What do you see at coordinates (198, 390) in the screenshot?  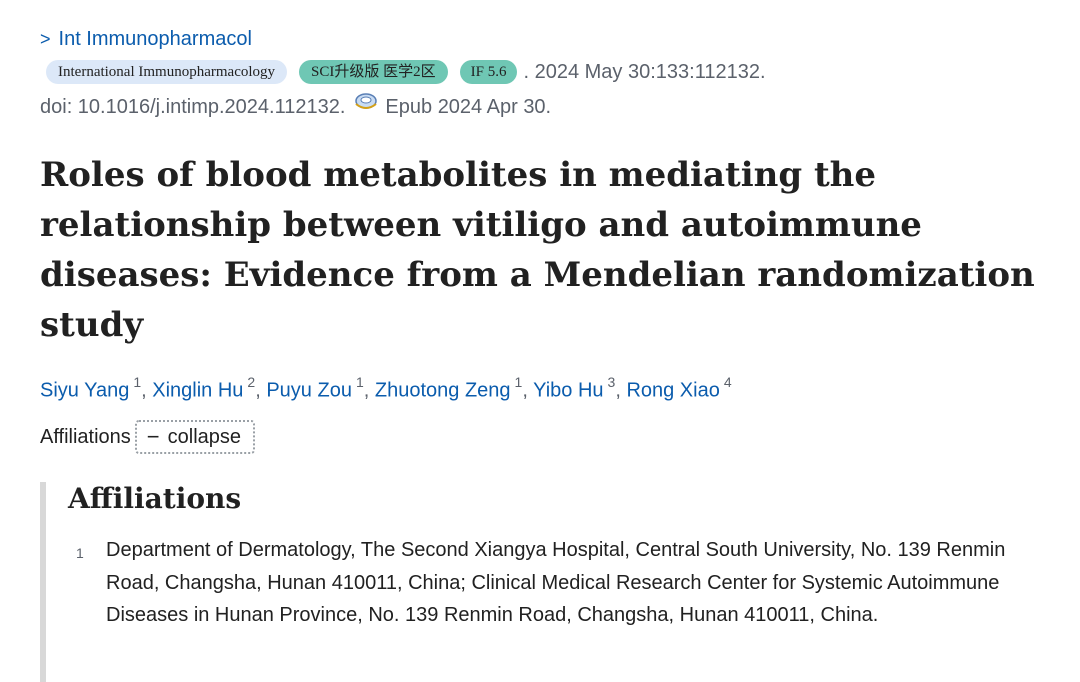 I see `author-link: Xinglin Hu` at bounding box center [198, 390].